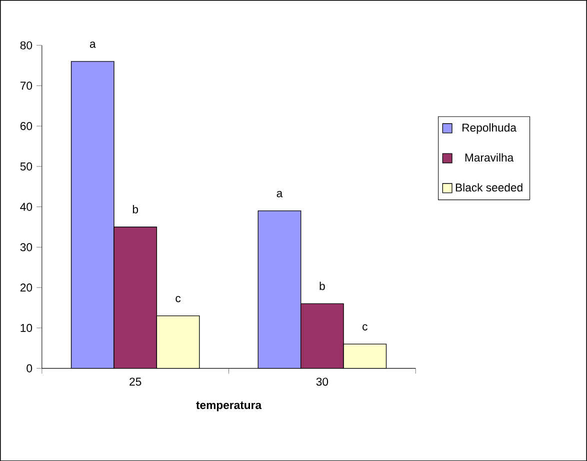 The height and width of the screenshot is (461, 587). Describe the element at coordinates (26, 86) in the screenshot. I see `y-tick-label: 70` at that location.